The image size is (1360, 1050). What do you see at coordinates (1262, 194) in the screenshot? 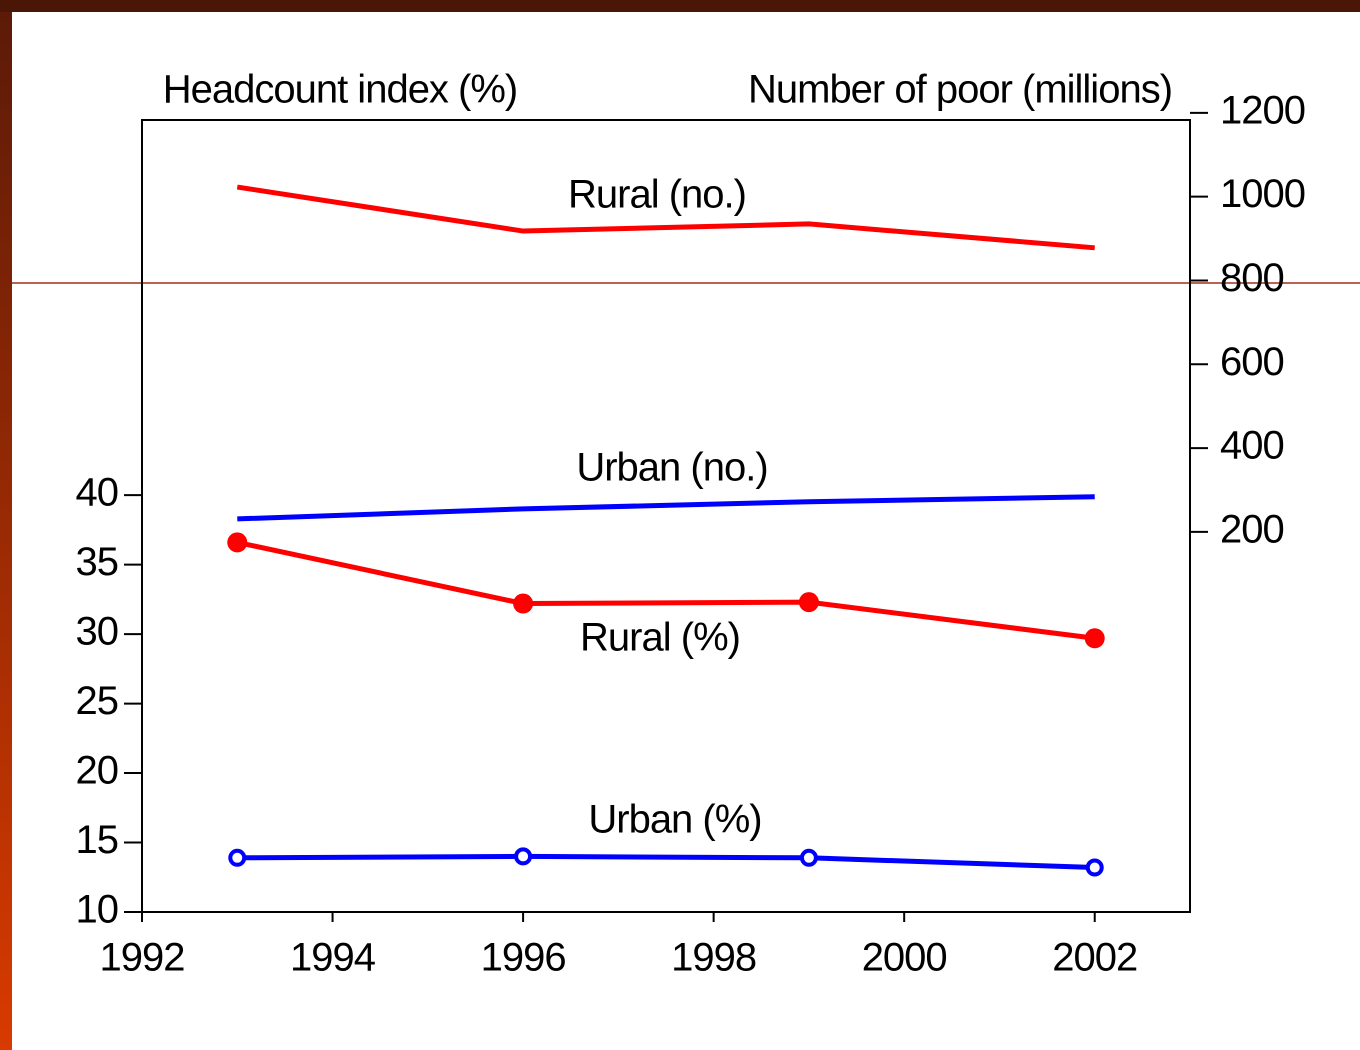
I see `y2-tick-label: 1000` at bounding box center [1262, 194].